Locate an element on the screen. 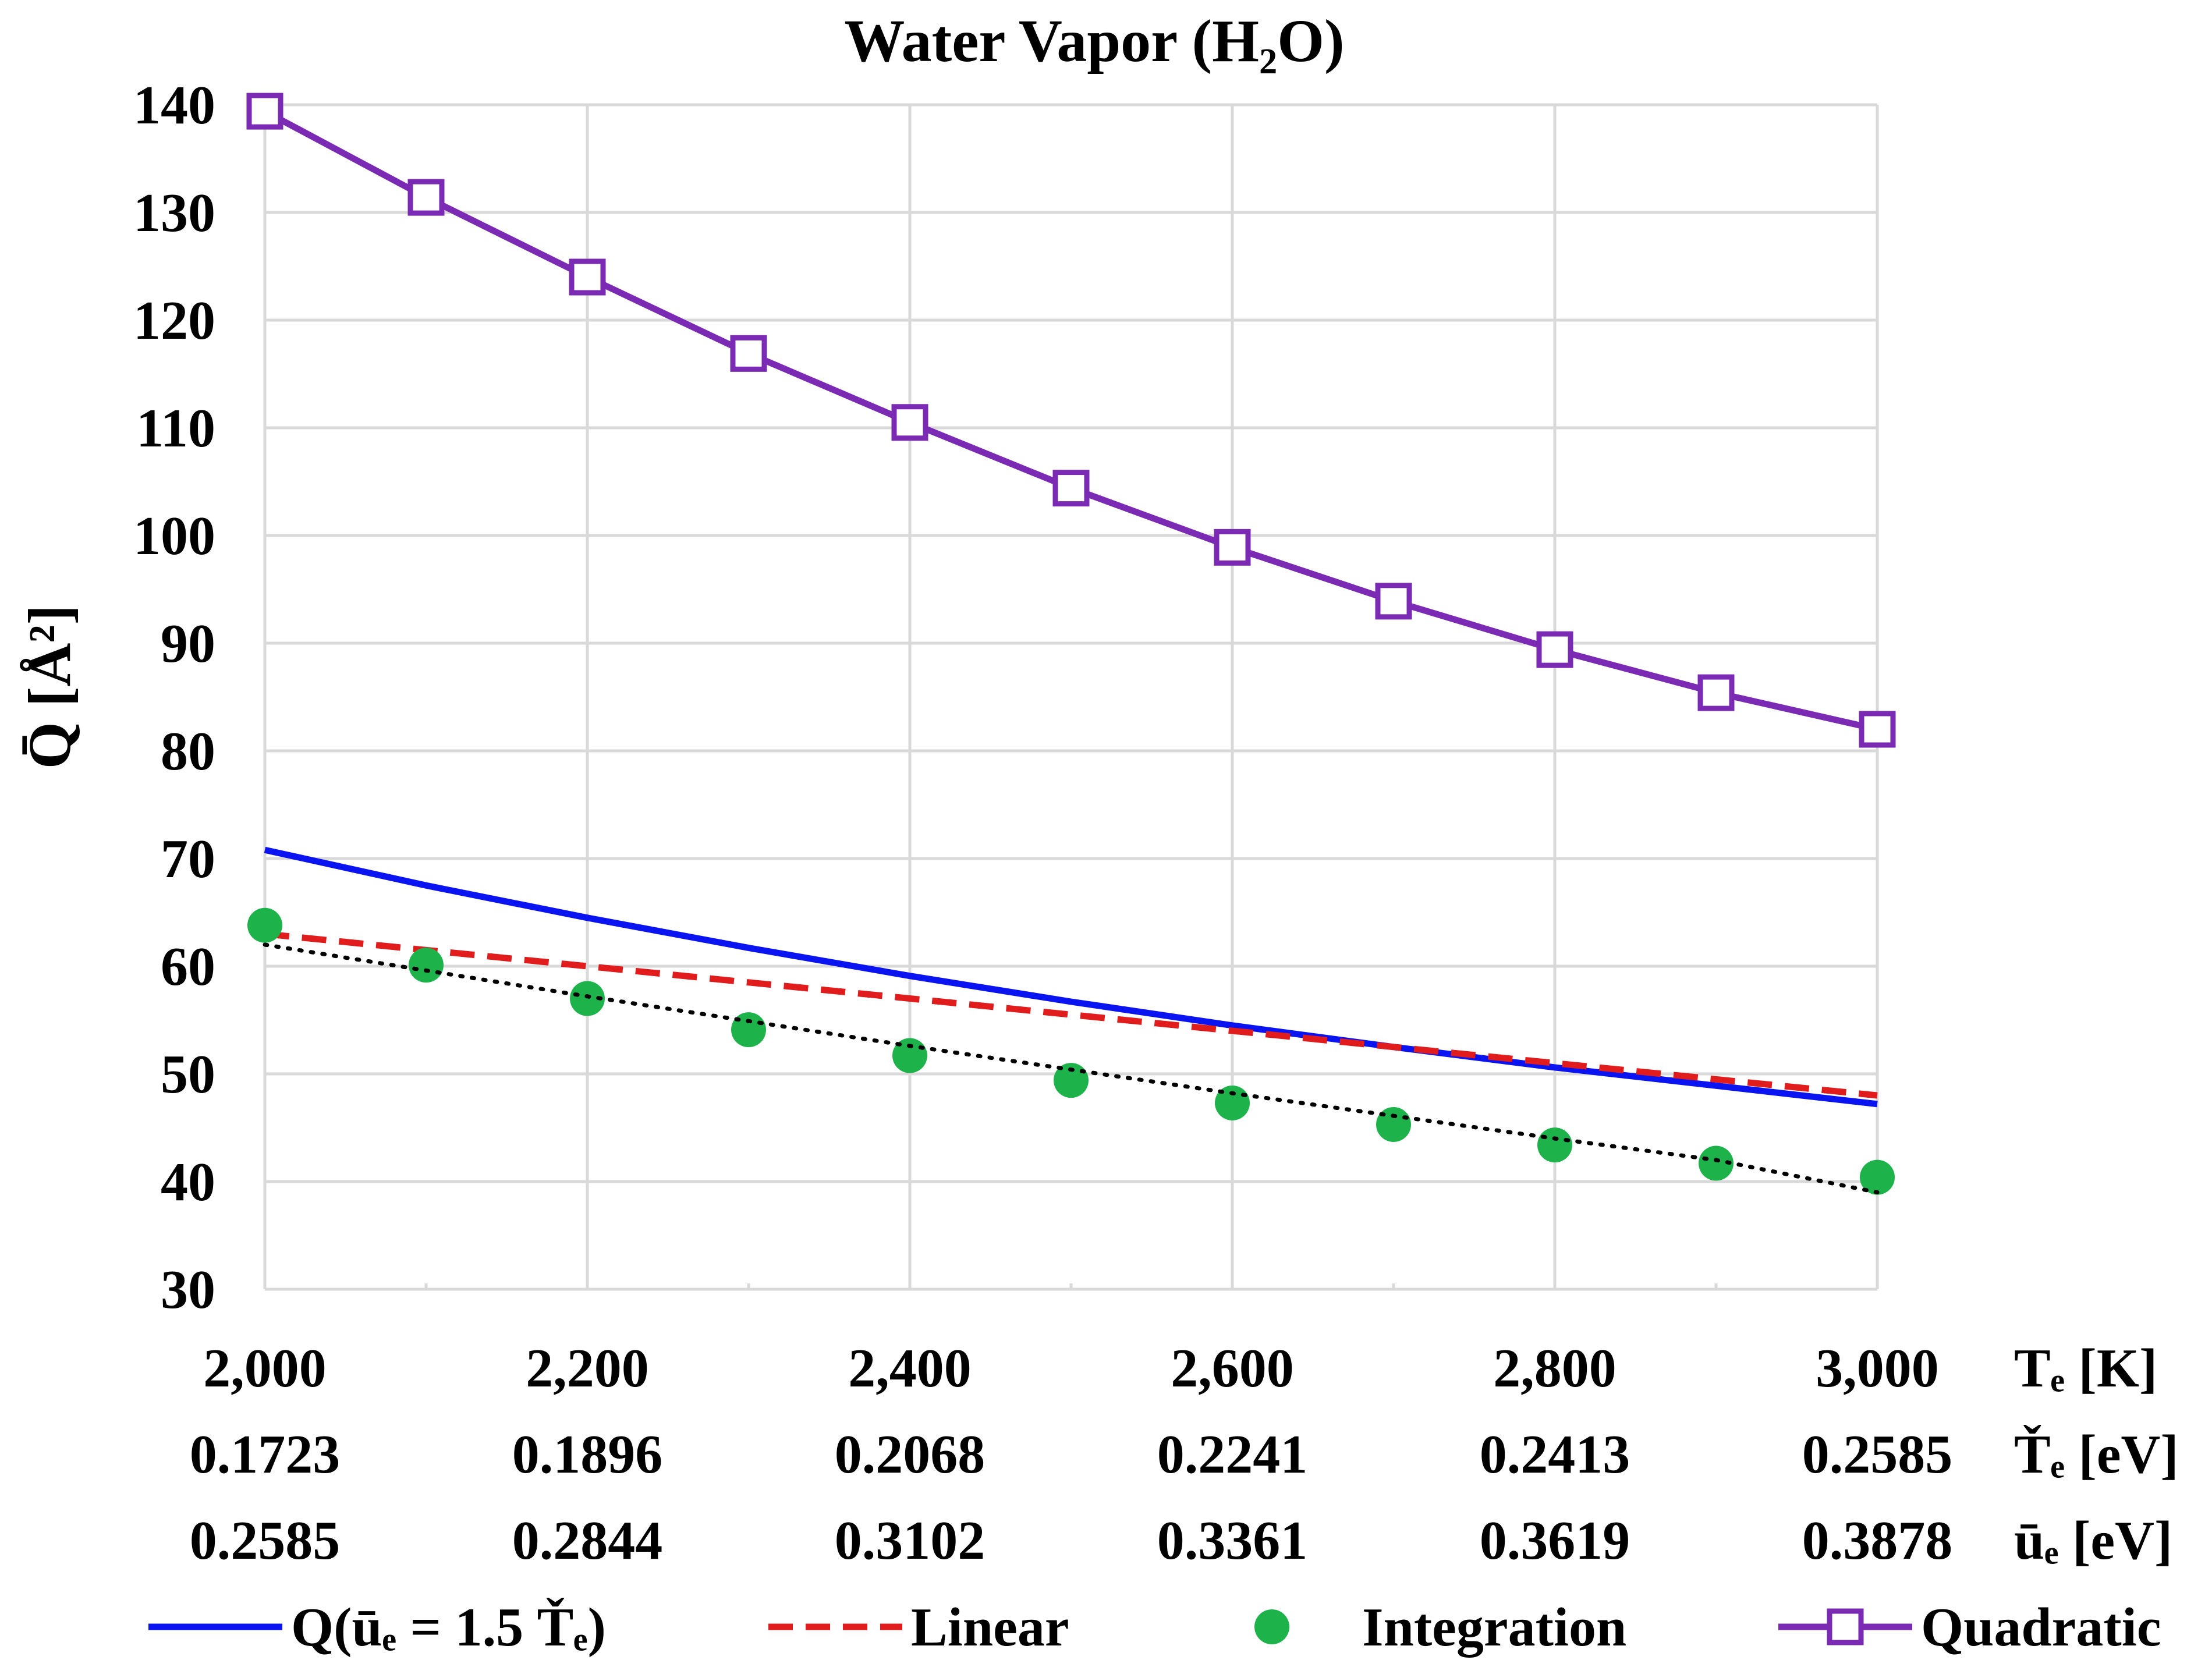 The image size is (2212, 1667). x-axis-label: Ťₑ [eV] is located at coordinates (2096, 1454).